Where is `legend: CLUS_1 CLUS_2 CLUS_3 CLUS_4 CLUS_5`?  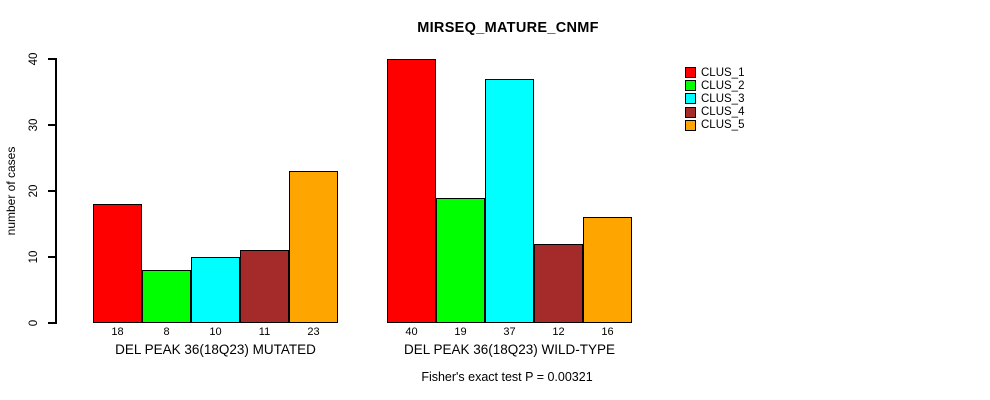 legend: CLUS_1 CLUS_2 CLUS_3 CLUS_4 CLUS_5 is located at coordinates (714, 99).